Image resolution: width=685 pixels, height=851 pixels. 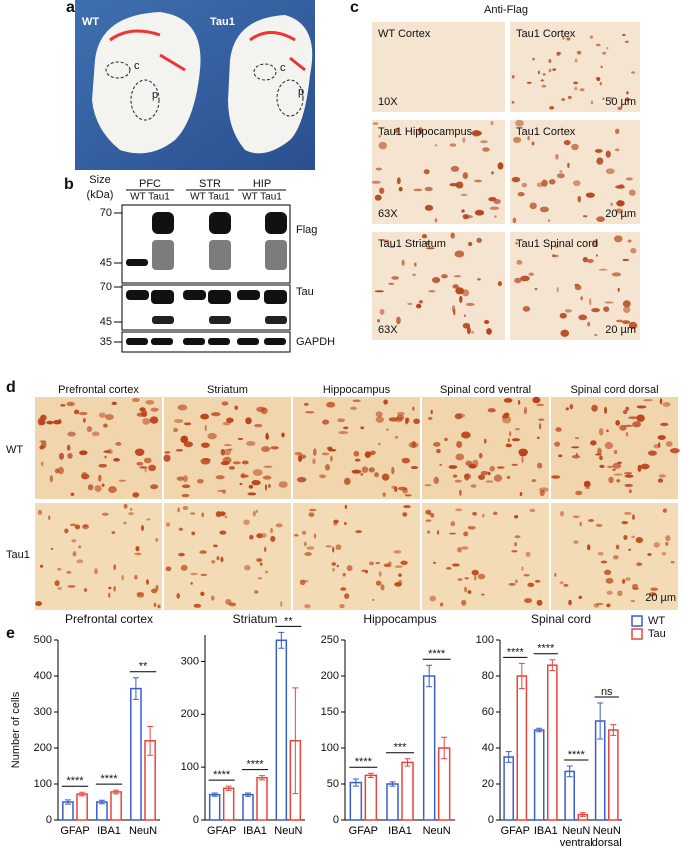 I want to click on significance-label: ****, so click(x=109, y=779).